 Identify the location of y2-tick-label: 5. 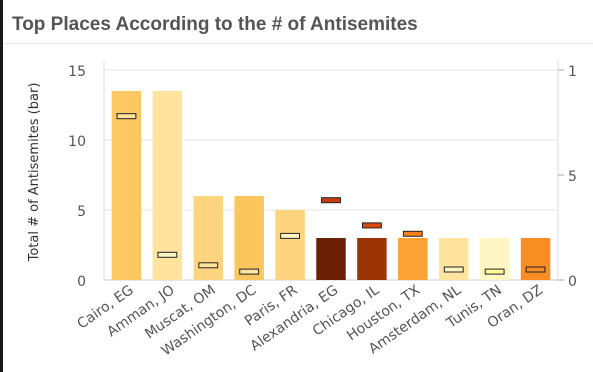
(572, 177).